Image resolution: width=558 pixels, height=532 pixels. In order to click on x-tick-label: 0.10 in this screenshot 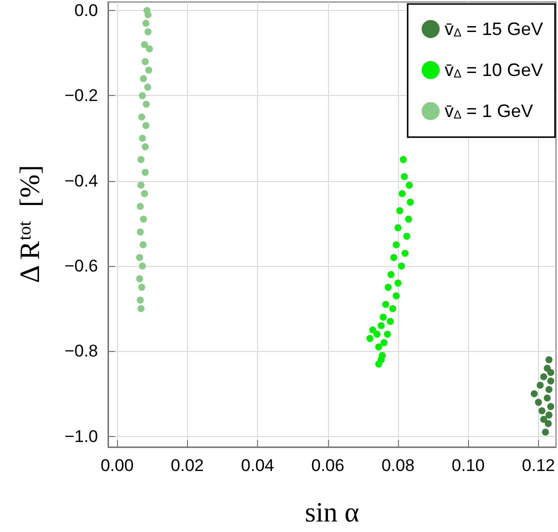, I will do `click(468, 465)`.